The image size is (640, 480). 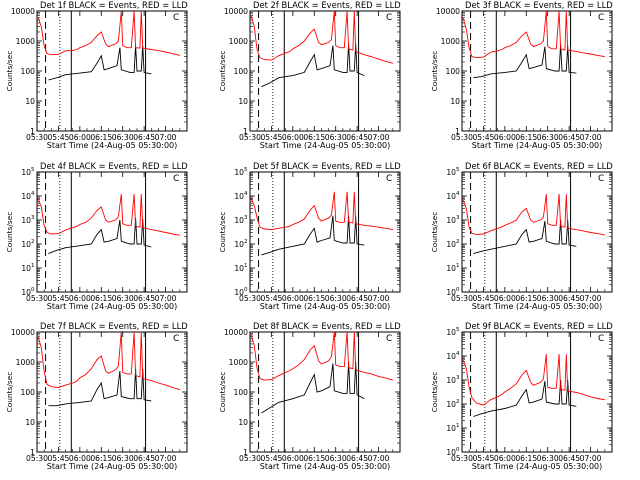 I want to click on panel-title: Det 6f BLACK = Events, RED = LLD, so click(x=539, y=166).